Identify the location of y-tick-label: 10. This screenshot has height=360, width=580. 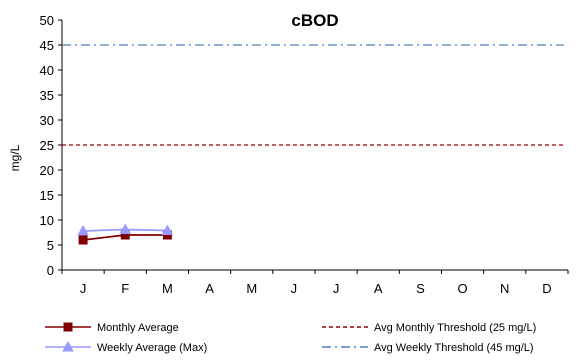
(47, 220).